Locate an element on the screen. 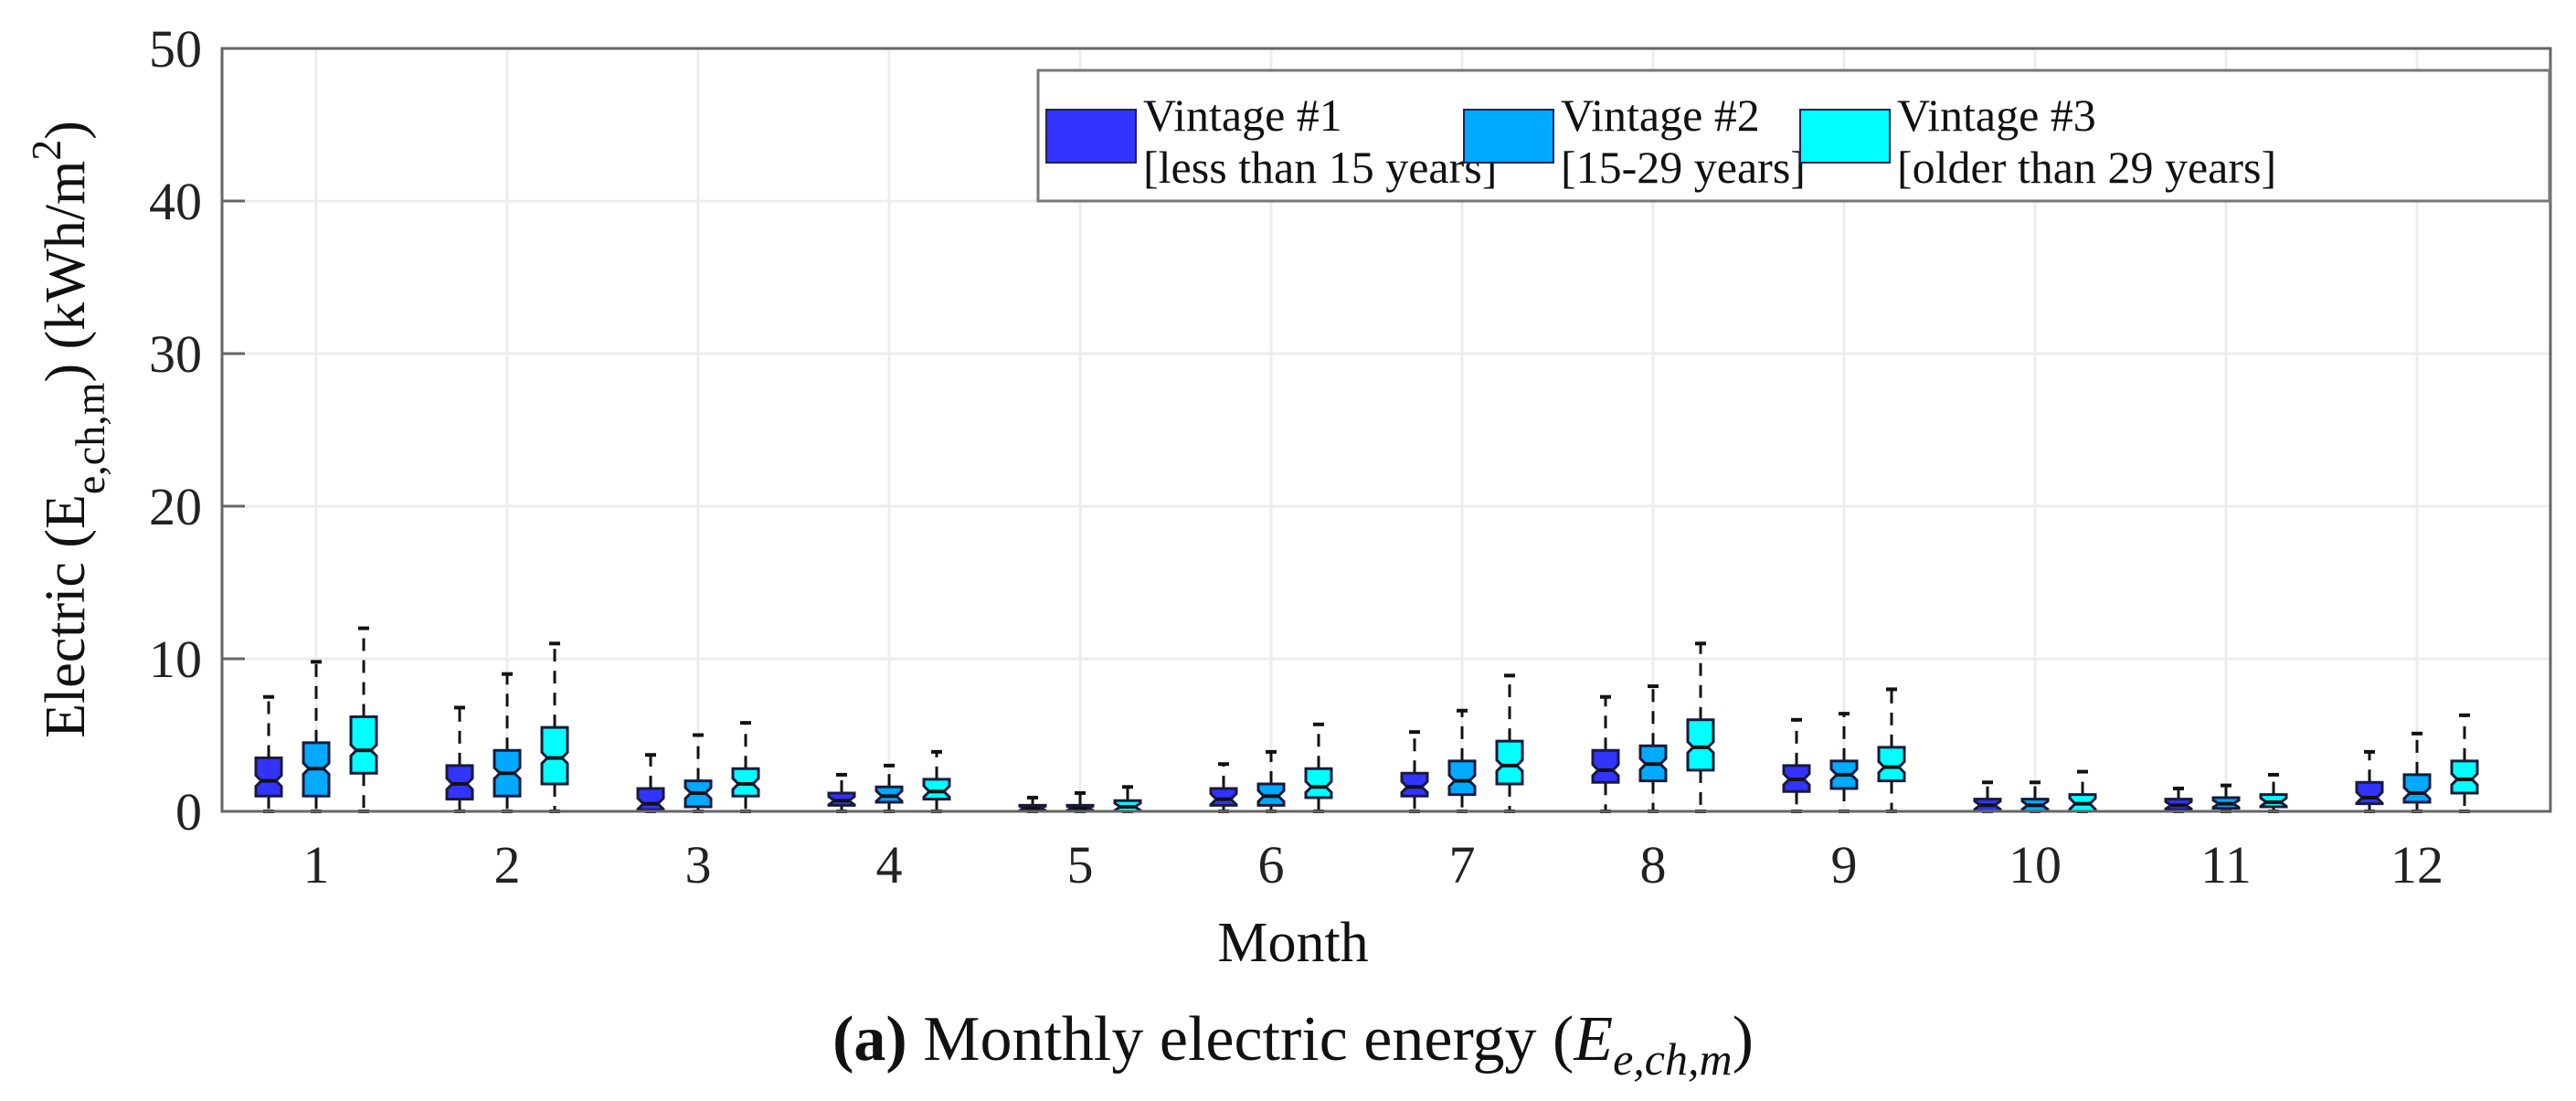  x-tick-label: 6 is located at coordinates (1271, 865).